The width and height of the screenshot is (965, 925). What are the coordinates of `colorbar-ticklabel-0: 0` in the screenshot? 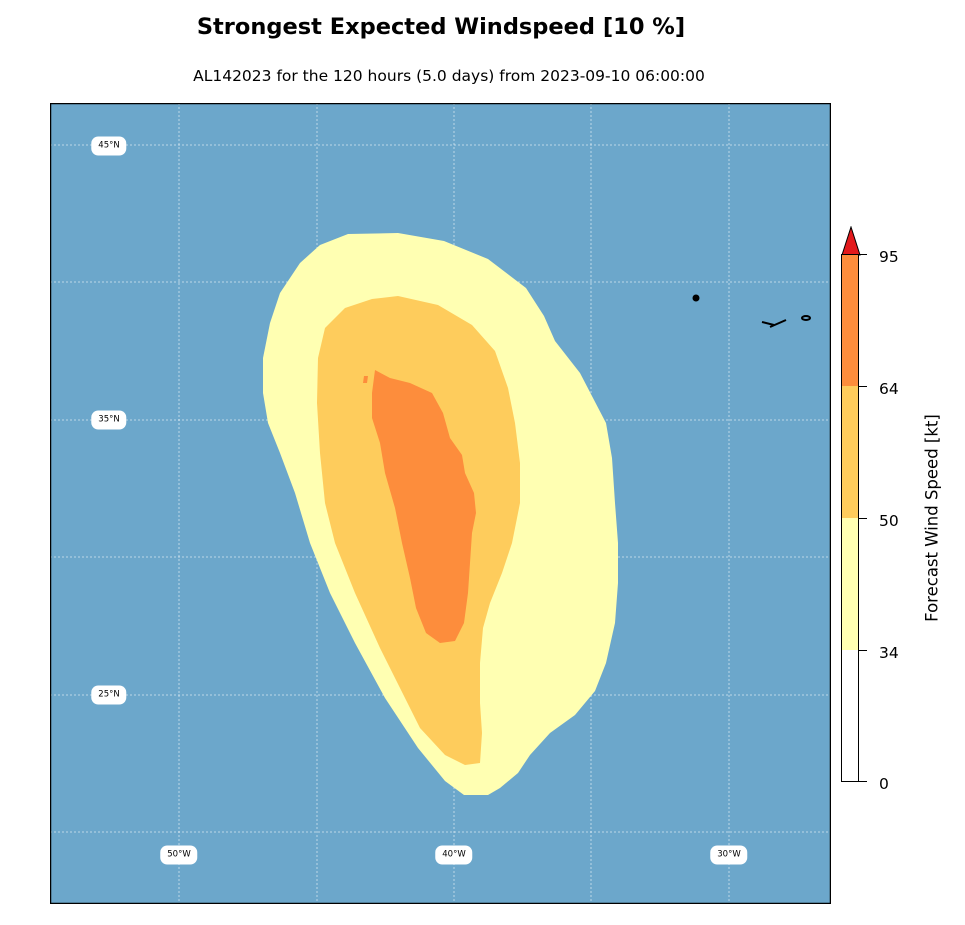 It's located at (884, 784).